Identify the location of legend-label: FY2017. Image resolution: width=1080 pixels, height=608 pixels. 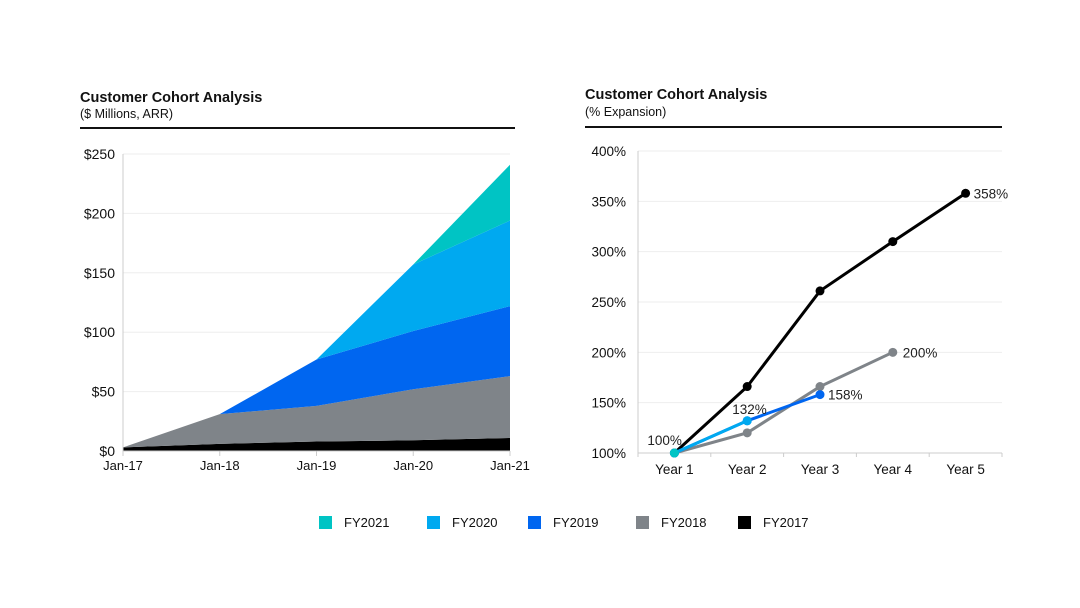
(786, 522).